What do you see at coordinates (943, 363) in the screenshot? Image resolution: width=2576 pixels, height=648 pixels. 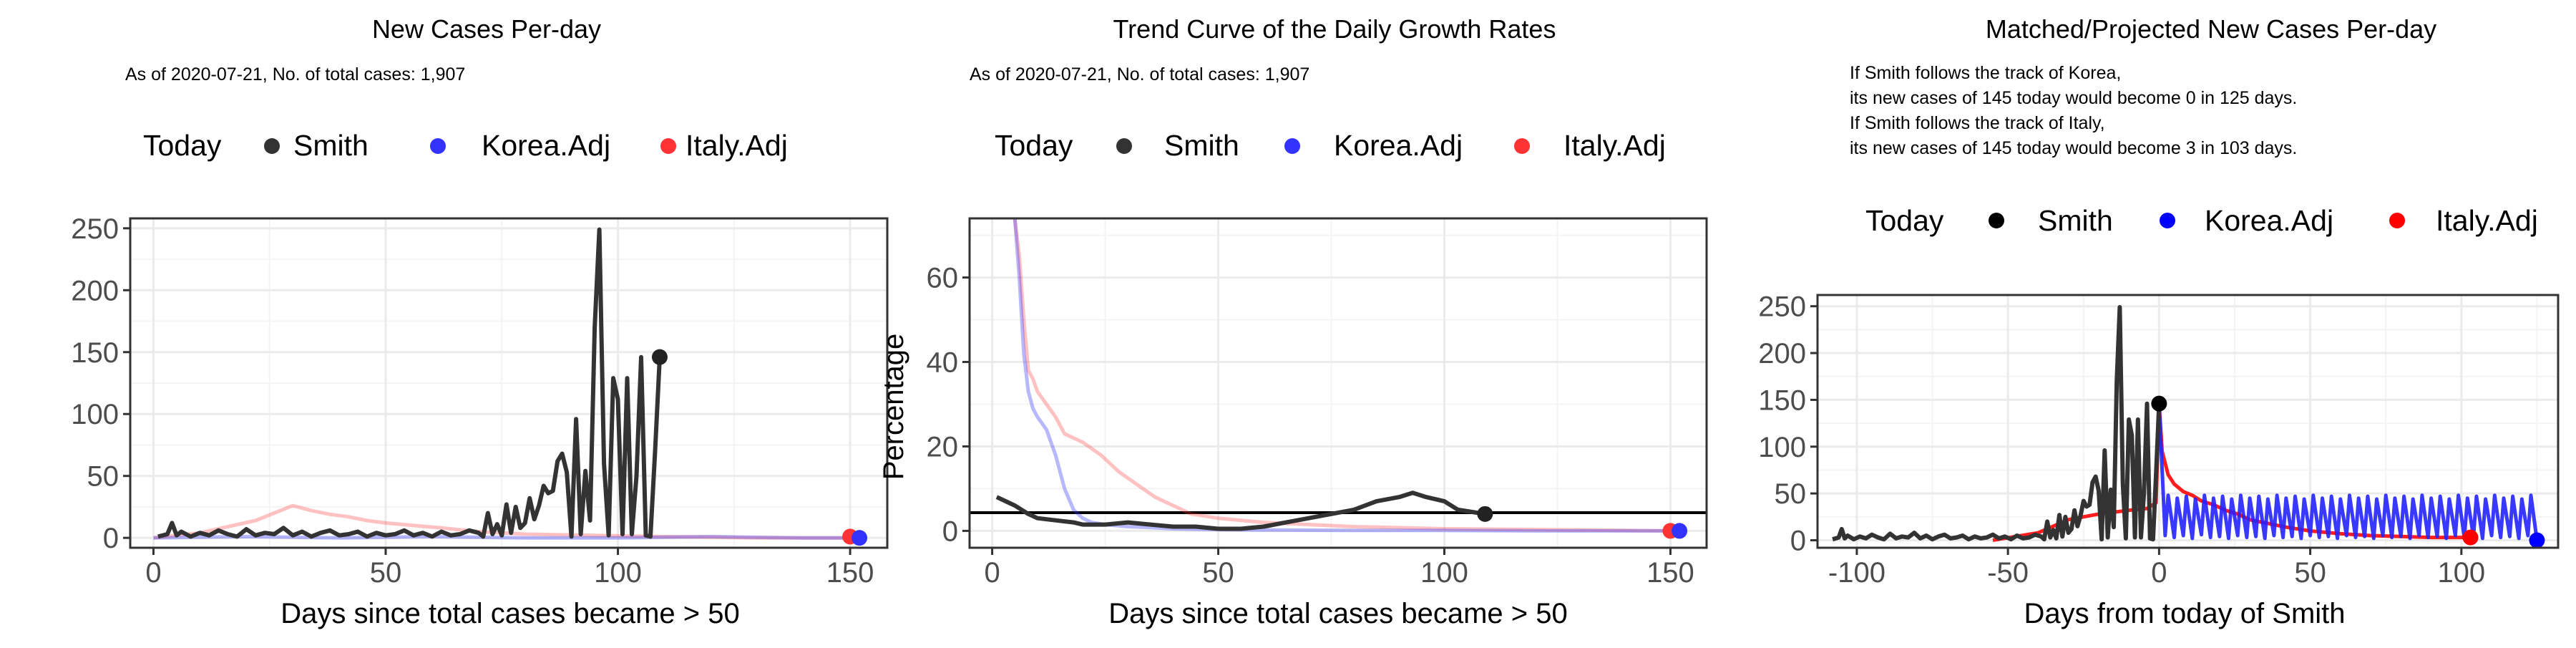 I see `y-tick-label: 40` at bounding box center [943, 363].